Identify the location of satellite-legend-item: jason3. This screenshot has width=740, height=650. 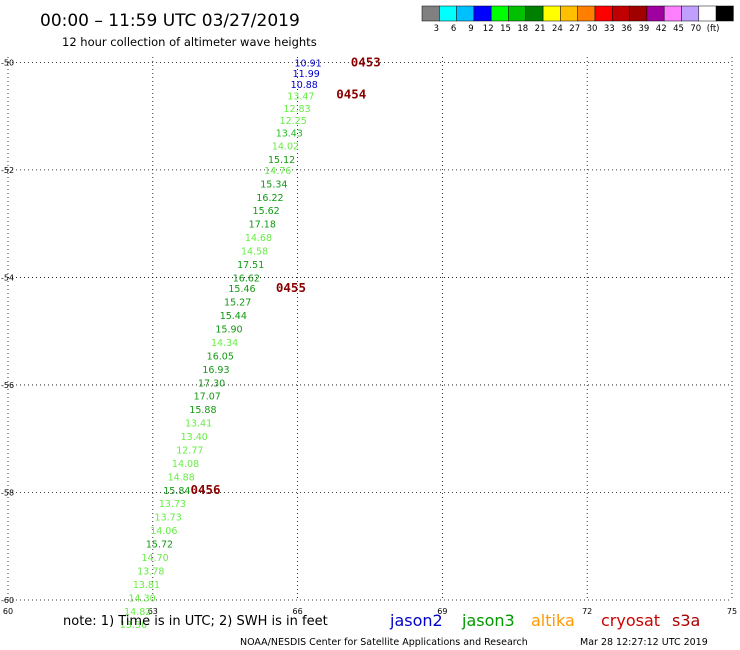
(488, 620).